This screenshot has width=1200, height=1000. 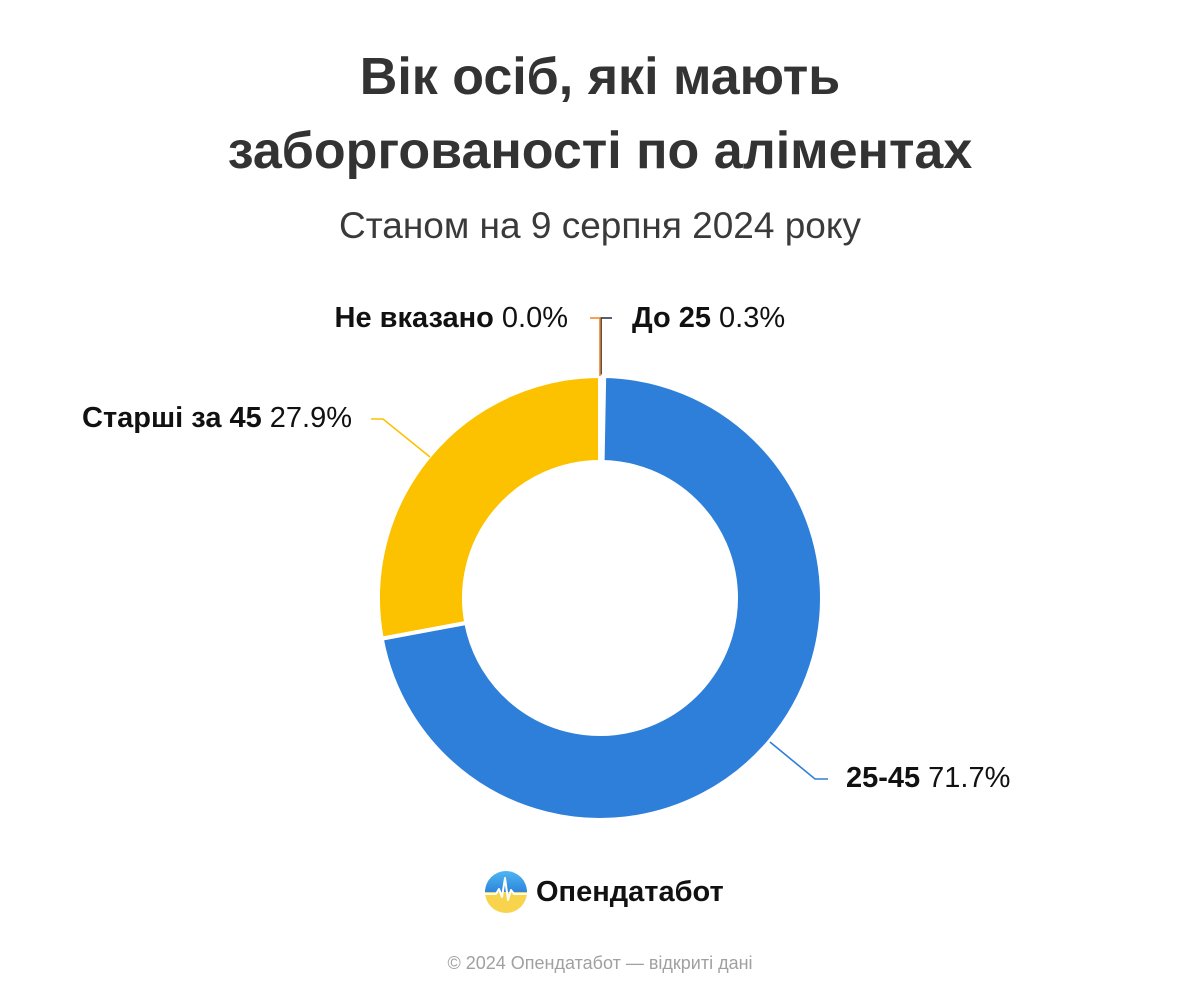 What do you see at coordinates (883, 778) in the screenshot?
I see `data-label-category: 25-45` at bounding box center [883, 778].